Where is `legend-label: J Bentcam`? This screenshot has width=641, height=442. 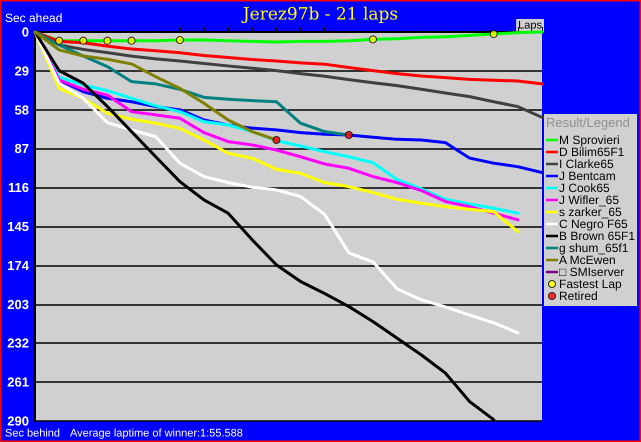 legend-label: J Bentcam is located at coordinates (587, 176).